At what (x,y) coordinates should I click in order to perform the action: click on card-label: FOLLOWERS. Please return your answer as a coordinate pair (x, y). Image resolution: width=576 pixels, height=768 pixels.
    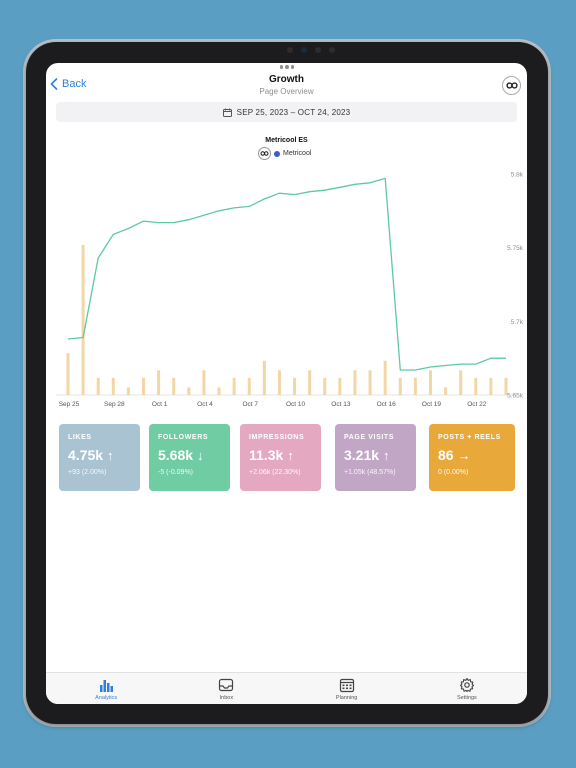
    Looking at the image, I should click on (183, 437).